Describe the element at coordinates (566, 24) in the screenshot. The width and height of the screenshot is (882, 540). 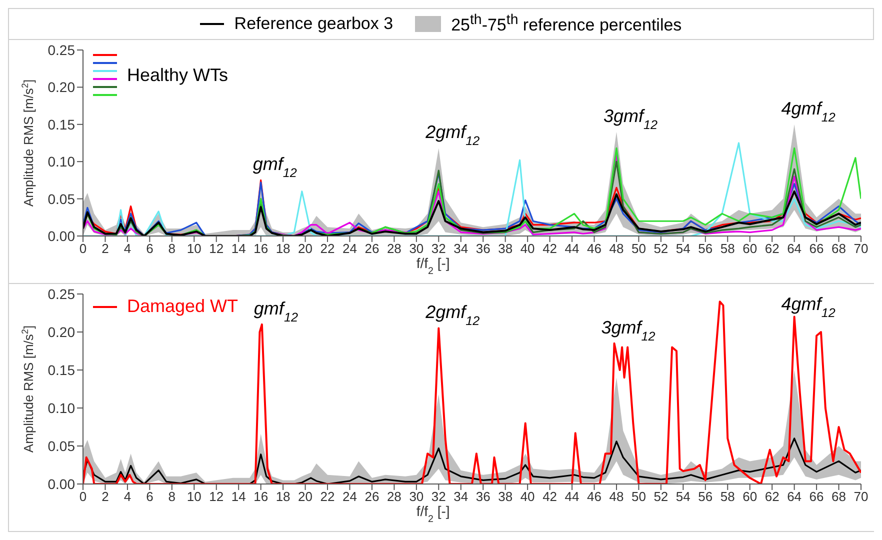
I see `text: 25$^{th}$-75$^{th}$ reference percentiles` at that location.